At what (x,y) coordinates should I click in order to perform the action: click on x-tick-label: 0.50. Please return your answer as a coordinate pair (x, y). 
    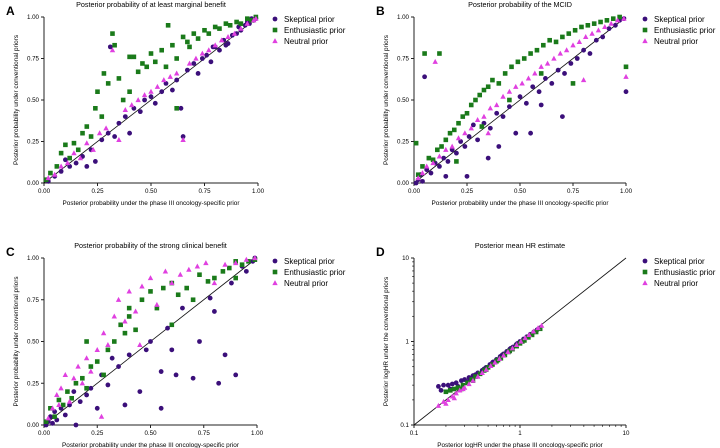
    Looking at the image, I should click on (520, 191).